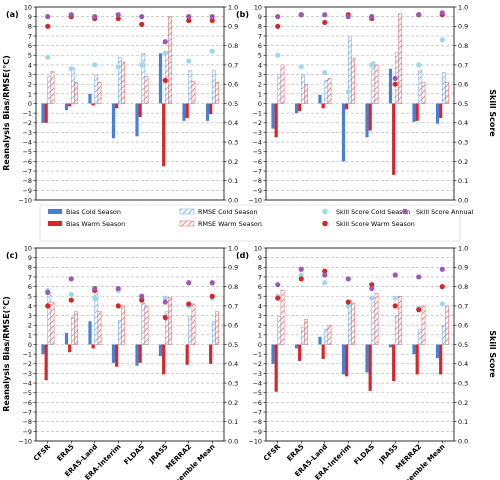  Describe the element at coordinates (26, 441) in the screenshot. I see `y-tick-label: −10` at that location.